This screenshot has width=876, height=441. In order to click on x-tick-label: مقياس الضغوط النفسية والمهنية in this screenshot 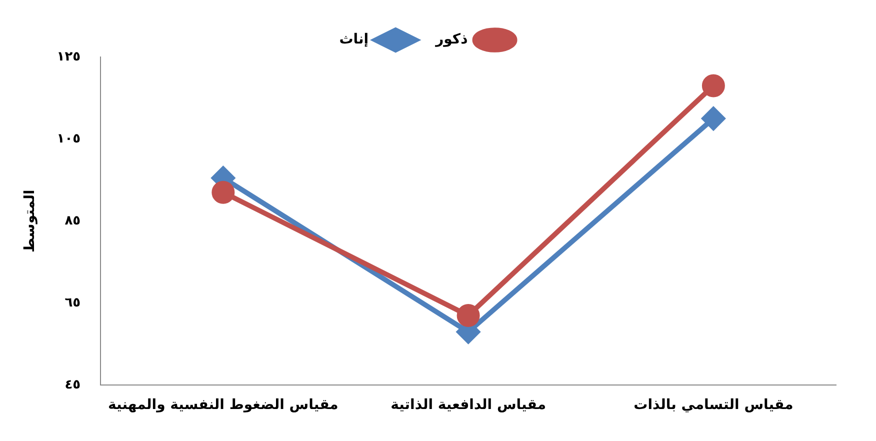, I will do `click(223, 405)`.